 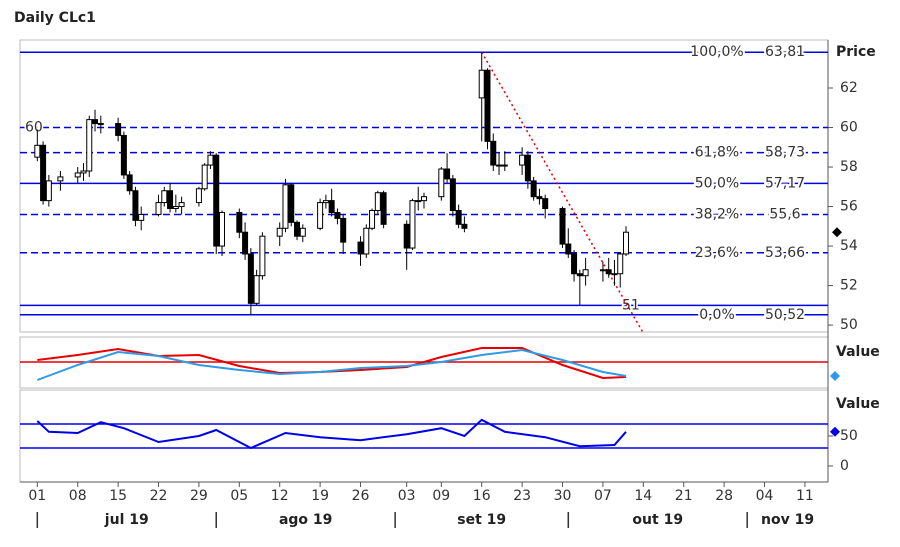 What do you see at coordinates (805, 496) in the screenshot?
I see `x-tick-label: 11` at bounding box center [805, 496].